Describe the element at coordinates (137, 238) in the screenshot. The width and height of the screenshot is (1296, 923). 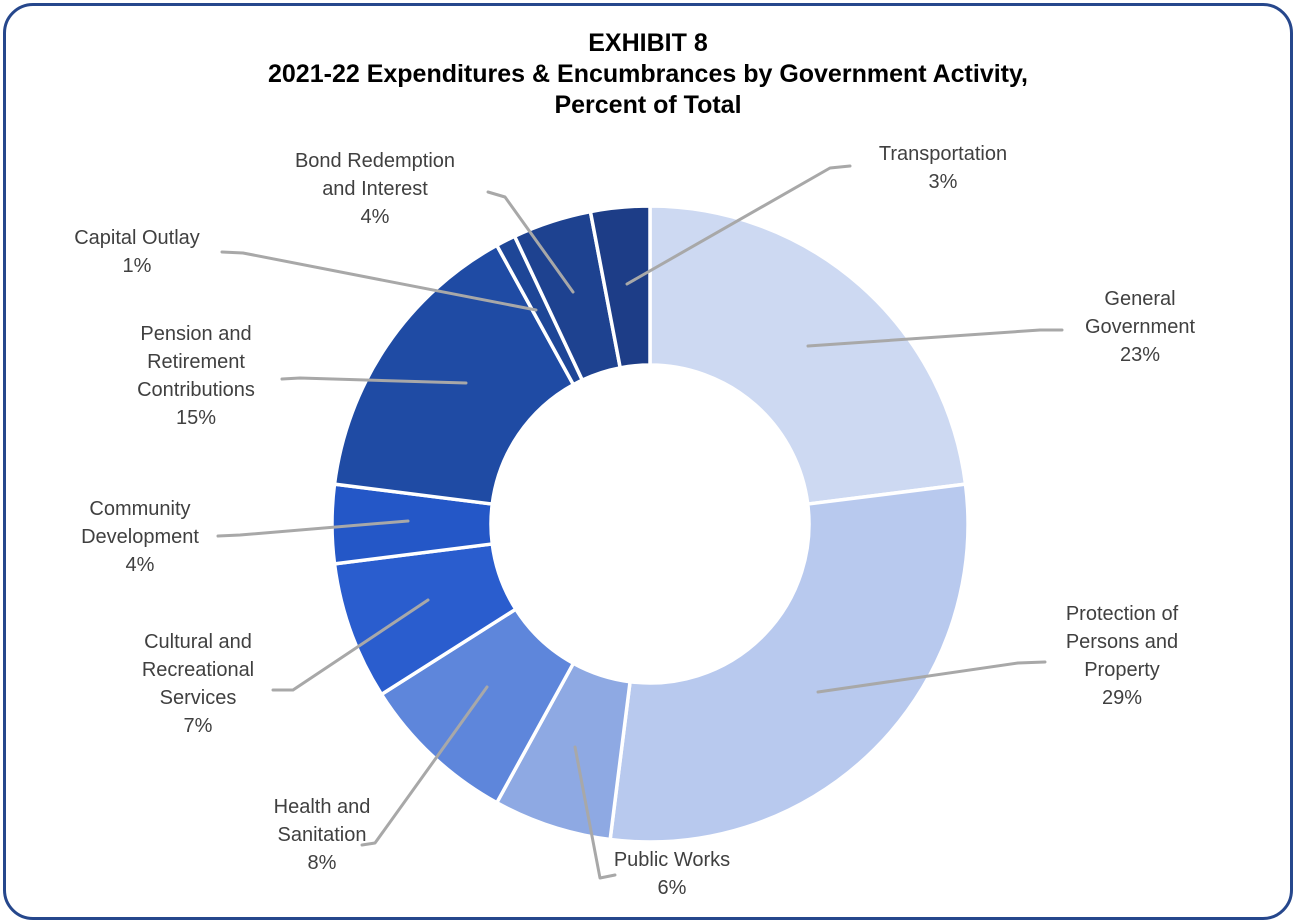
I see `label-line: Capital Outlay` at that location.